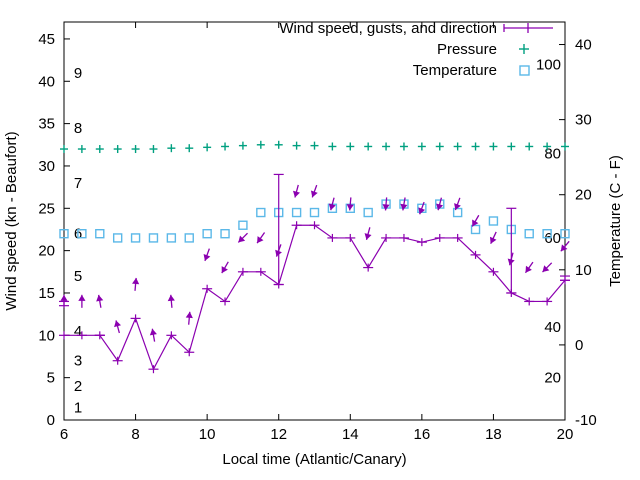  I want to click on beaufort-label: 5, so click(78, 276).